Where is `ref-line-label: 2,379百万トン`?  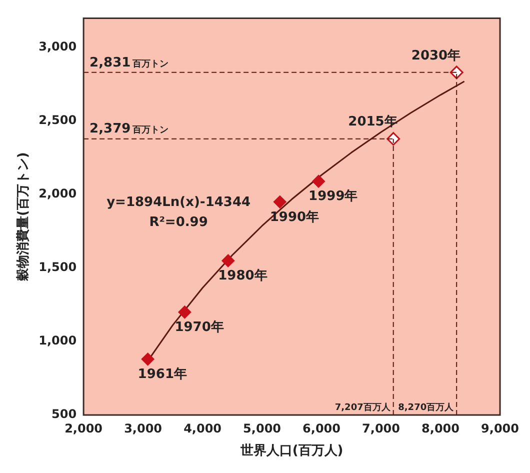
ref-line-label: 2,379百万トン is located at coordinates (129, 129).